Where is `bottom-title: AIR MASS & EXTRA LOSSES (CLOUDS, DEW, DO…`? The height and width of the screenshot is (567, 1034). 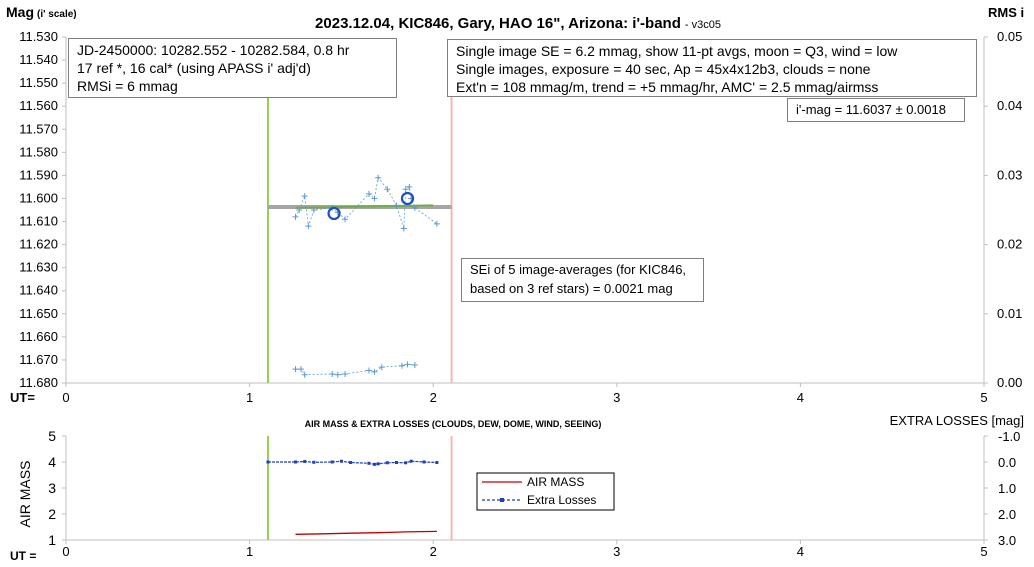 bottom-title: AIR MASS & EXTRA LOSSES (CLOUDS, DEW, DO… is located at coordinates (453, 424).